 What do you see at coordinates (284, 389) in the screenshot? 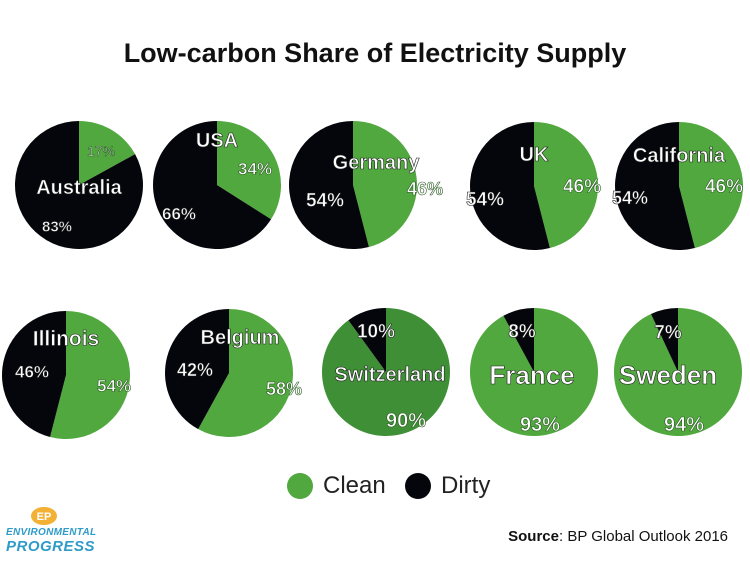
I see `pie-label-clean-belgium: 58%` at bounding box center [284, 389].